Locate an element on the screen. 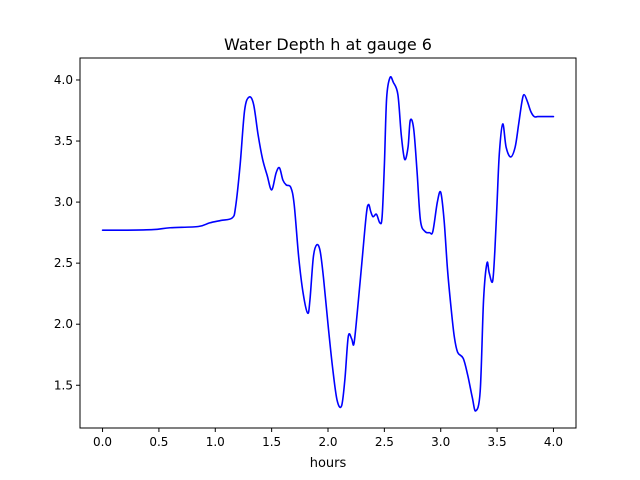  y-tick-label: 2.0 is located at coordinates (63, 324).